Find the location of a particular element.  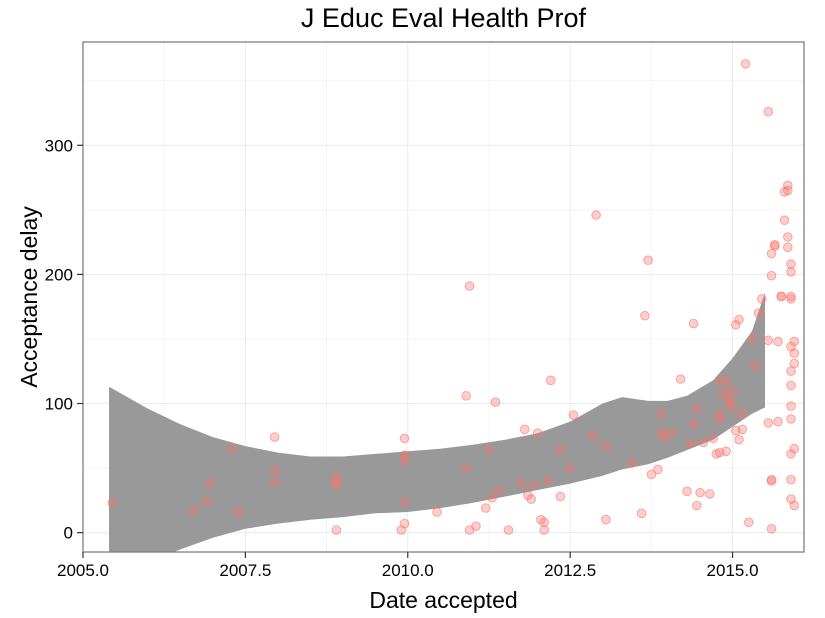

x-tick-label: 2015.0 is located at coordinates (733, 570).